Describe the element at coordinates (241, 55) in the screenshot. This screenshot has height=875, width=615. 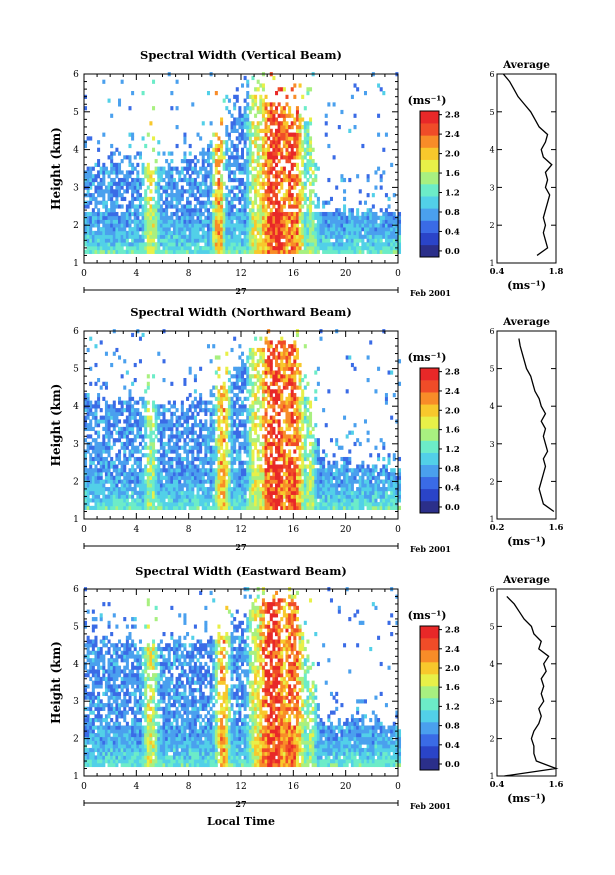
I see `panel-title: Spectral Width (Vertical Beam)` at that location.